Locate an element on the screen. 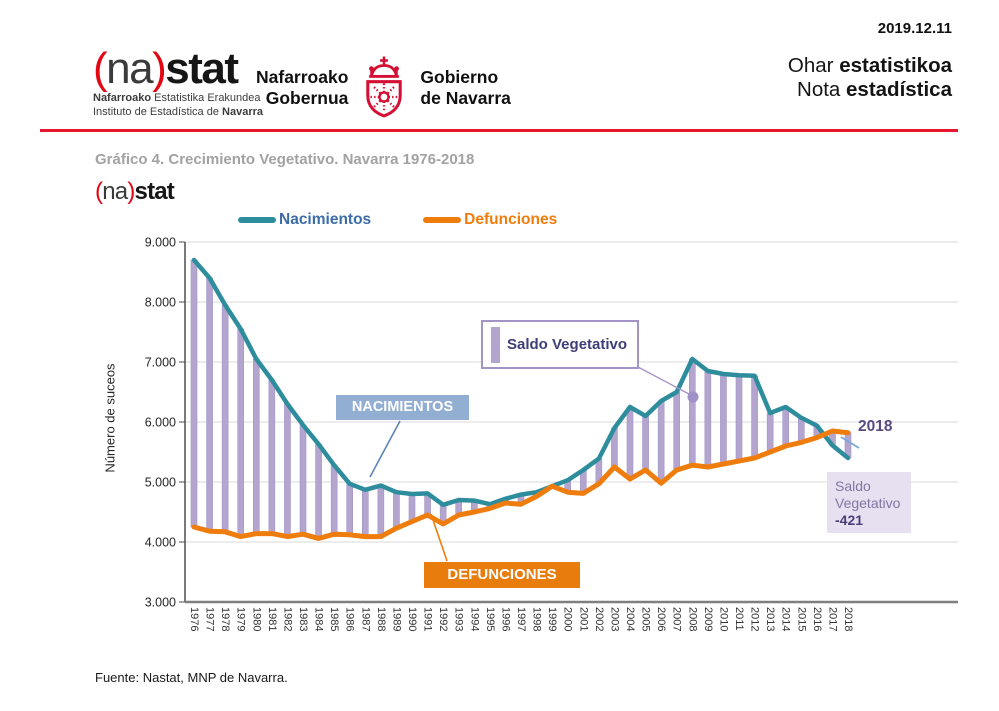  x-tick-label: 2000 is located at coordinates (568, 619).